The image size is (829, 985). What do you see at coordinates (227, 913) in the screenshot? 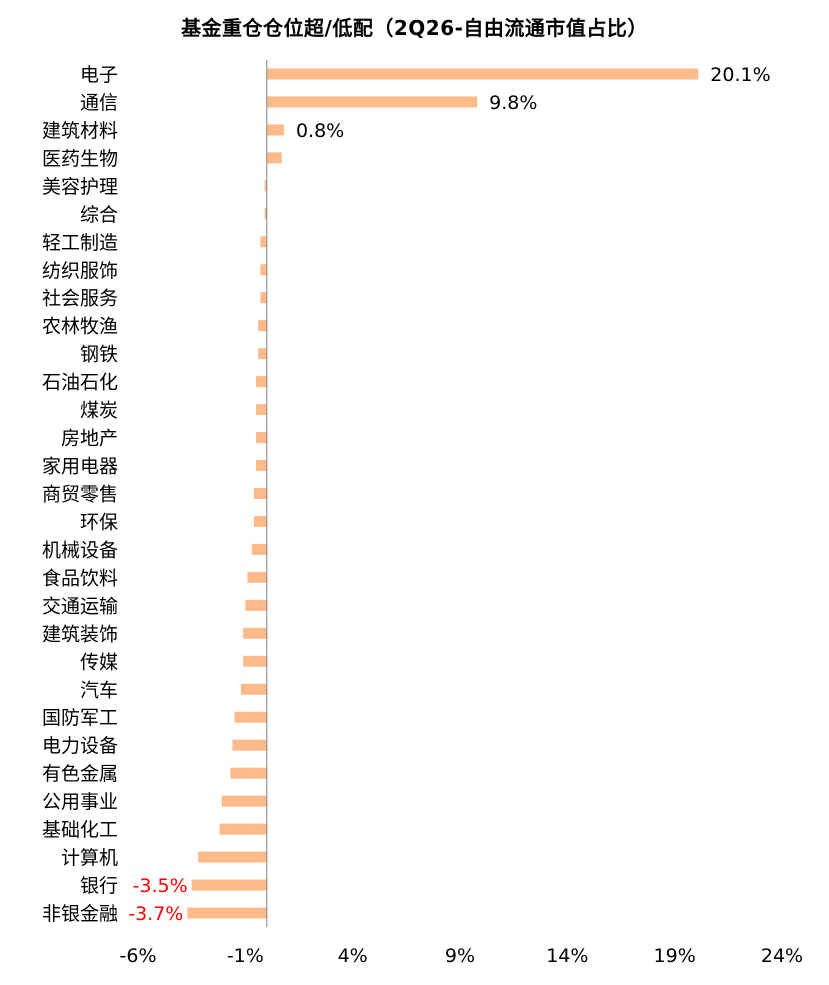
I see `bar-非银金融` at bounding box center [227, 913].